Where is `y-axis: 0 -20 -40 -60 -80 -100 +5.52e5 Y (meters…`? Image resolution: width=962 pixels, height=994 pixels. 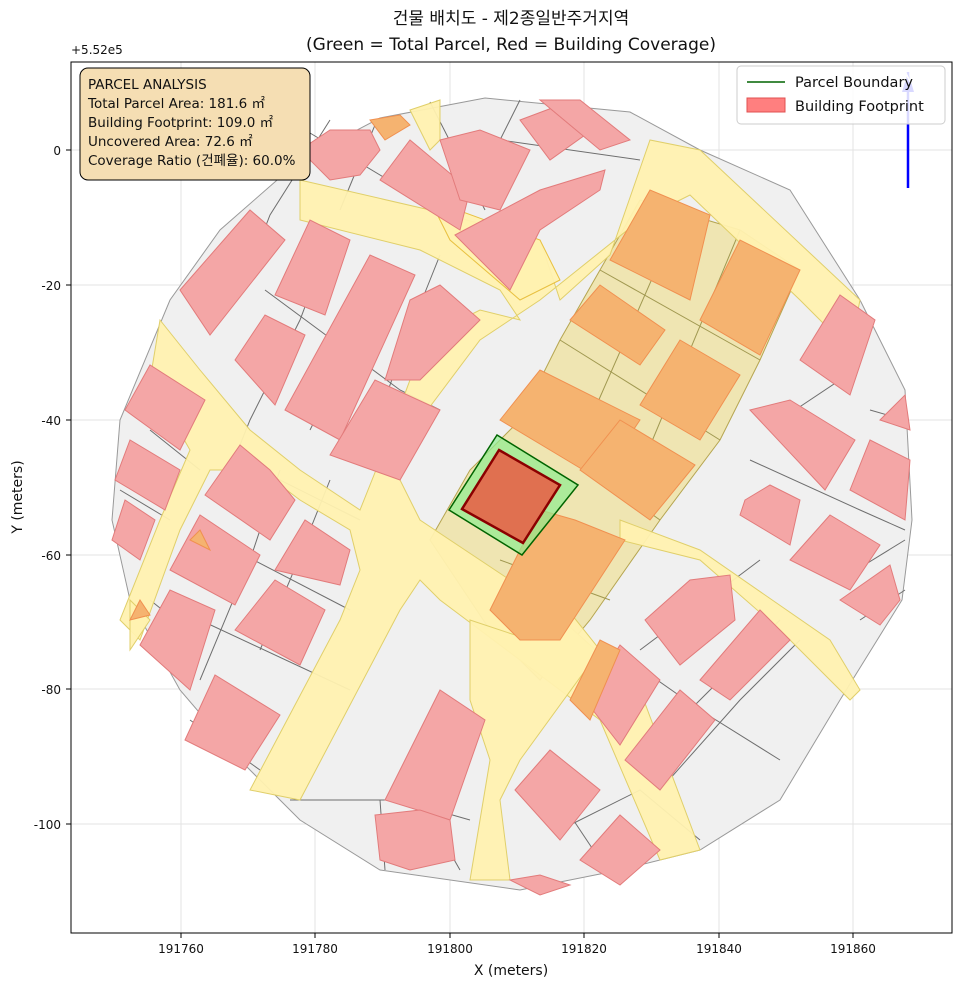
y-axis: 0 -20 -40 -60 -80 -100 +5.52e5 Y (meters… is located at coordinates (66, 437).